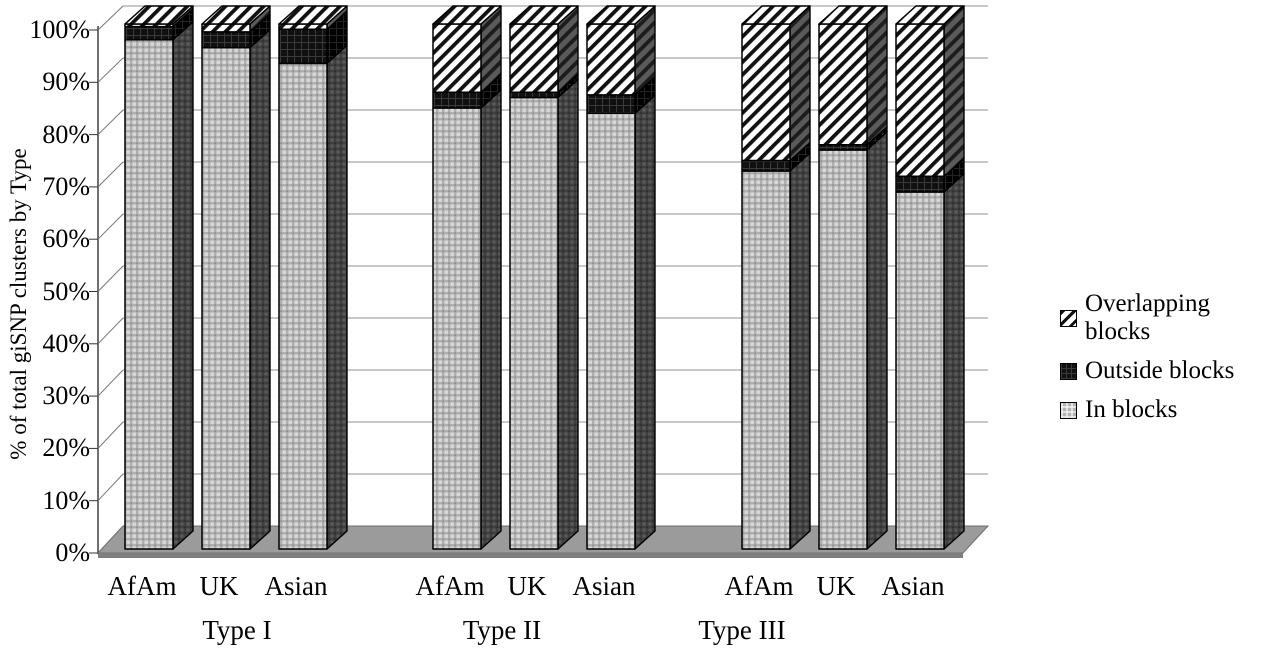 This screenshot has height=651, width=1280. I want to click on y-axis-title: % of total giSNP clusters by Type, so click(18, 304).